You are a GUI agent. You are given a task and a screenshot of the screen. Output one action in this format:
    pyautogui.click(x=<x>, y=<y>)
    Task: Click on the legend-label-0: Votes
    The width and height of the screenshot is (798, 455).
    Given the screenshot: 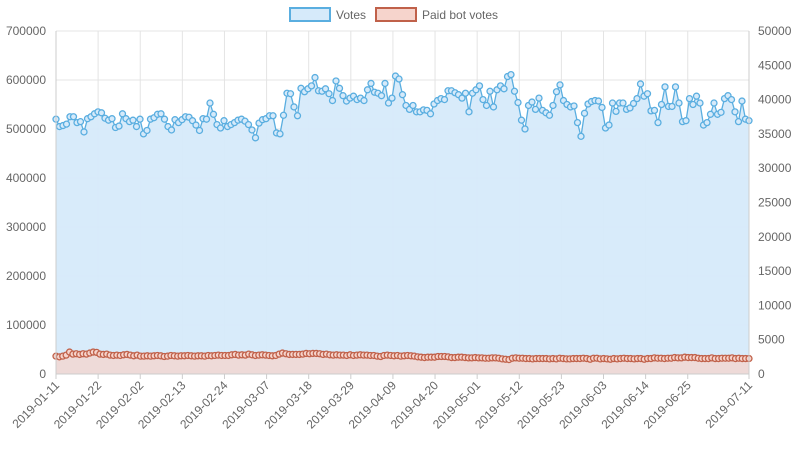 What is the action you would take?
    pyautogui.click(x=351, y=15)
    